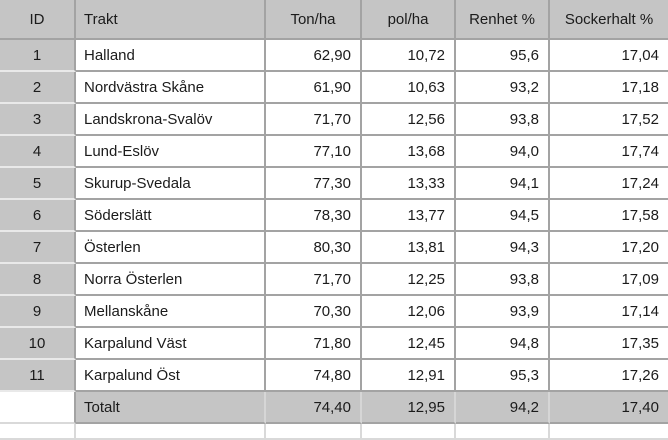 This screenshot has height=440, width=668. I want to click on cell-renhet: 94,3, so click(503, 248).